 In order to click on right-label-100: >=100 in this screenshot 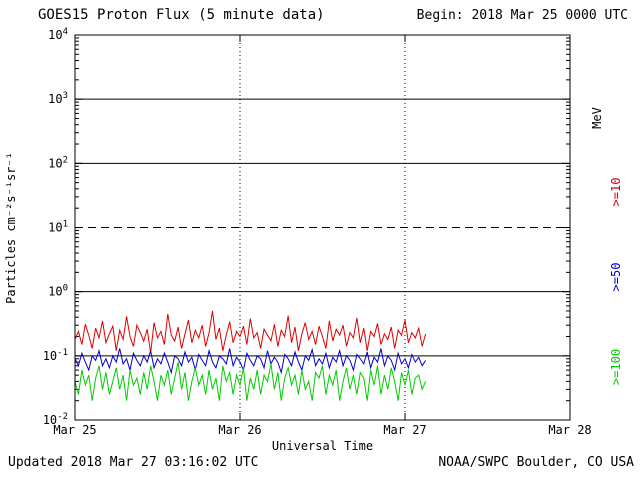, I will do `click(616, 367)`.